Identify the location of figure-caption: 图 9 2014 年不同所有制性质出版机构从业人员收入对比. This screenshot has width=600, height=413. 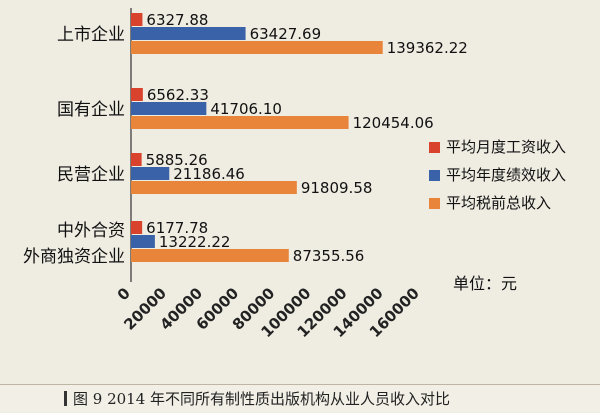
(300, 398).